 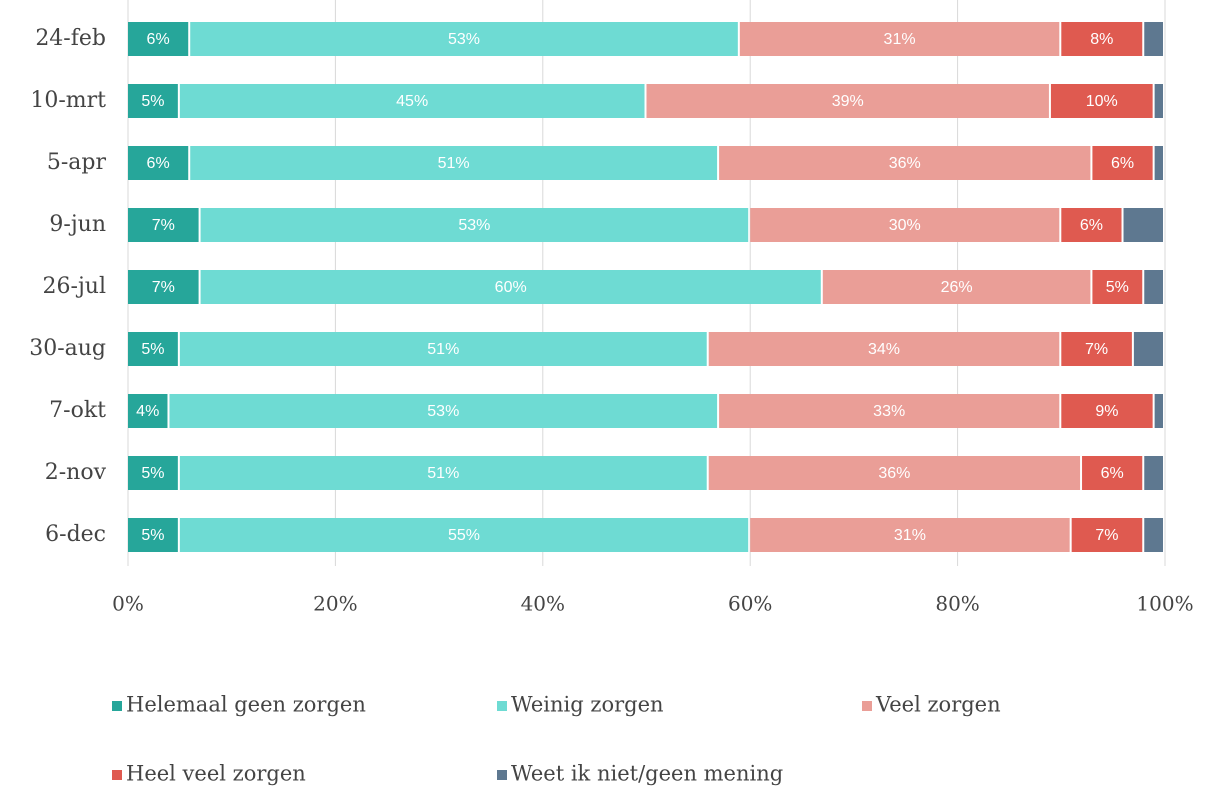 I want to click on legend-label: Helemaal geen zorgen, so click(x=246, y=705).